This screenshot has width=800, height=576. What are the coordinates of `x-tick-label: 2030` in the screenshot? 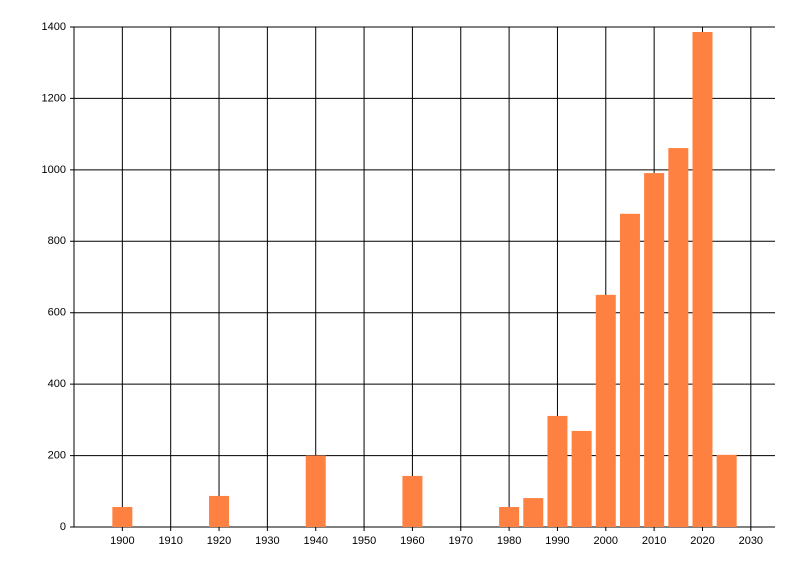 It's located at (751, 541).